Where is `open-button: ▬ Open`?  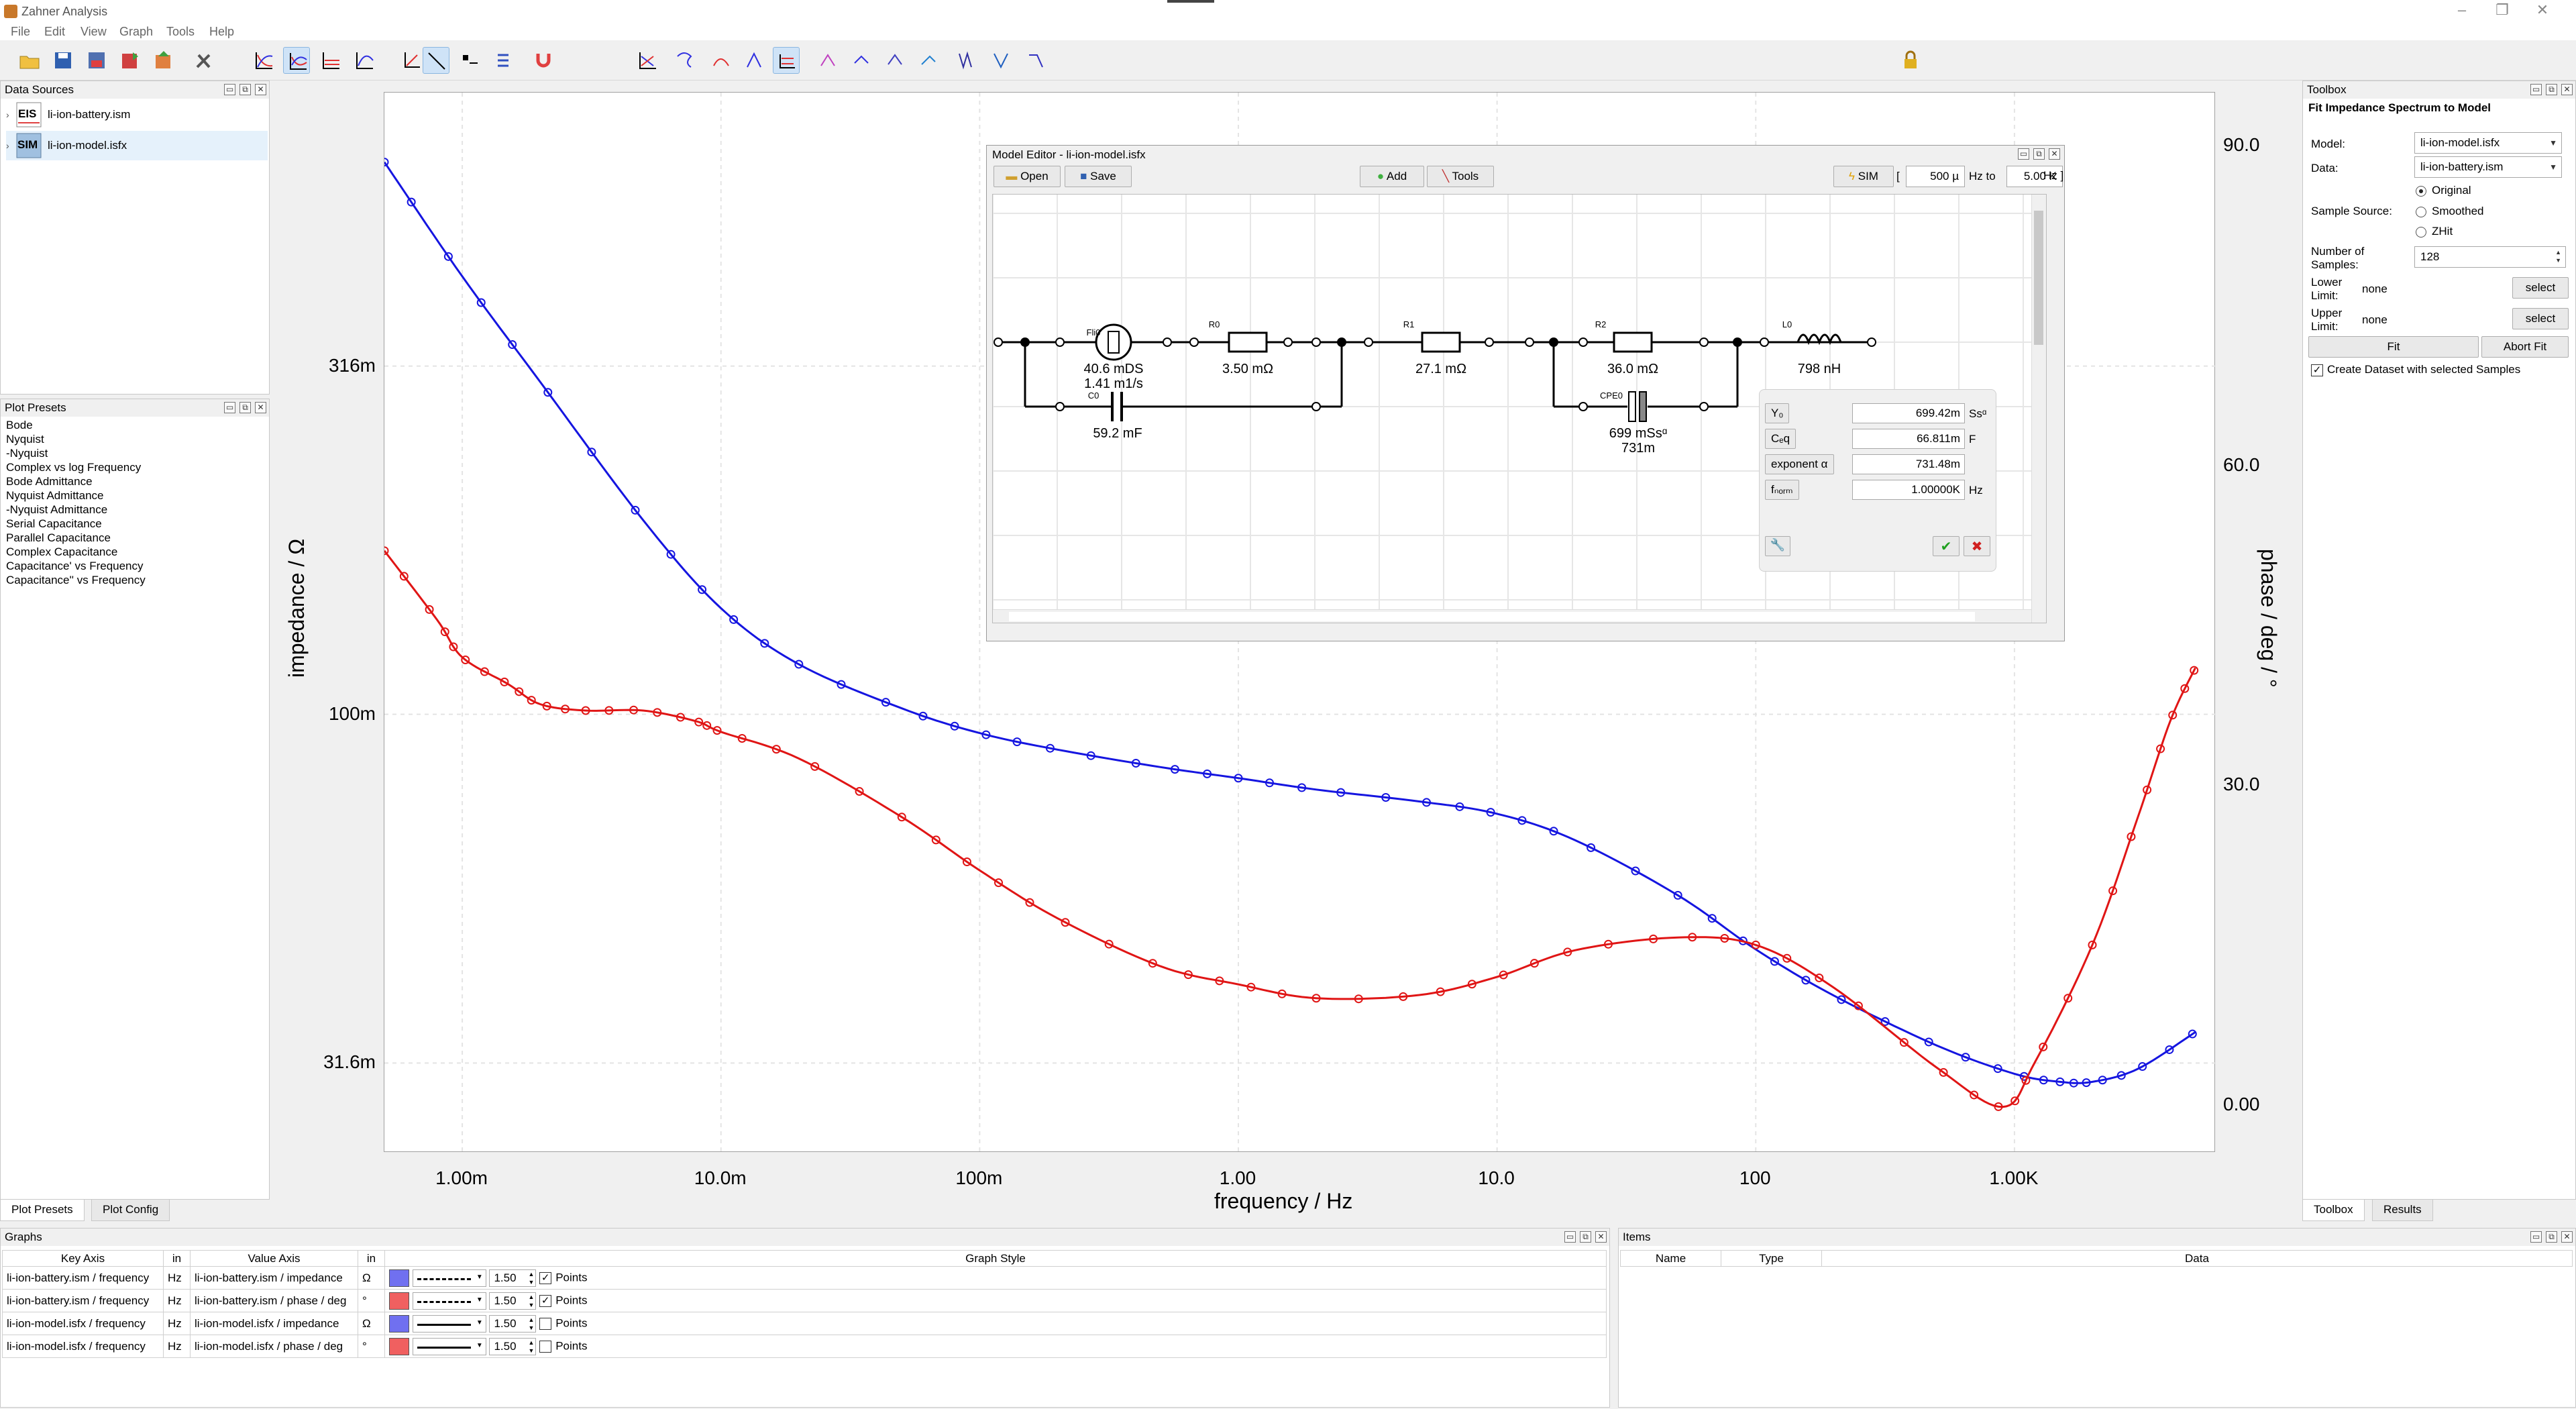
open-button: ▬ Open is located at coordinates (1027, 176).